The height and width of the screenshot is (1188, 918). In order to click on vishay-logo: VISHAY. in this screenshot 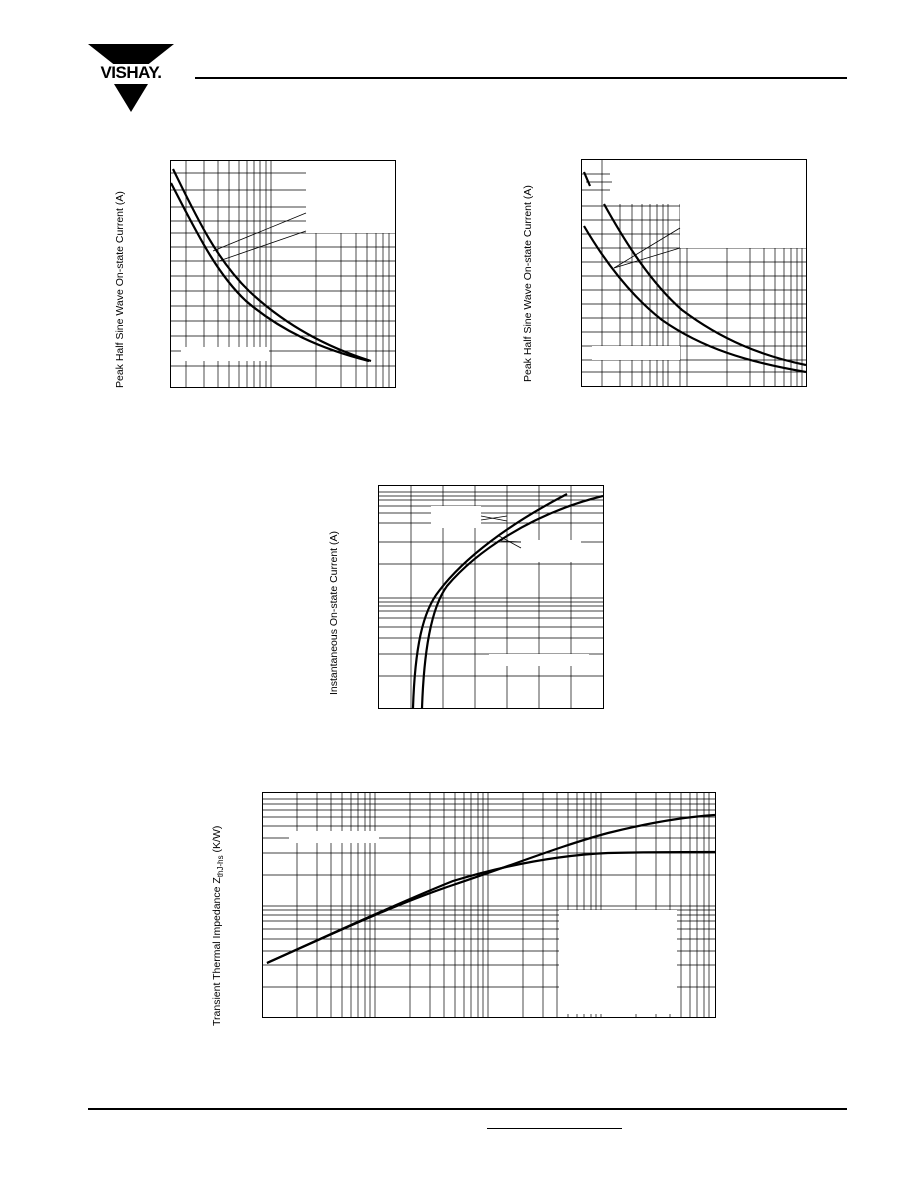, I will do `click(131, 78)`.